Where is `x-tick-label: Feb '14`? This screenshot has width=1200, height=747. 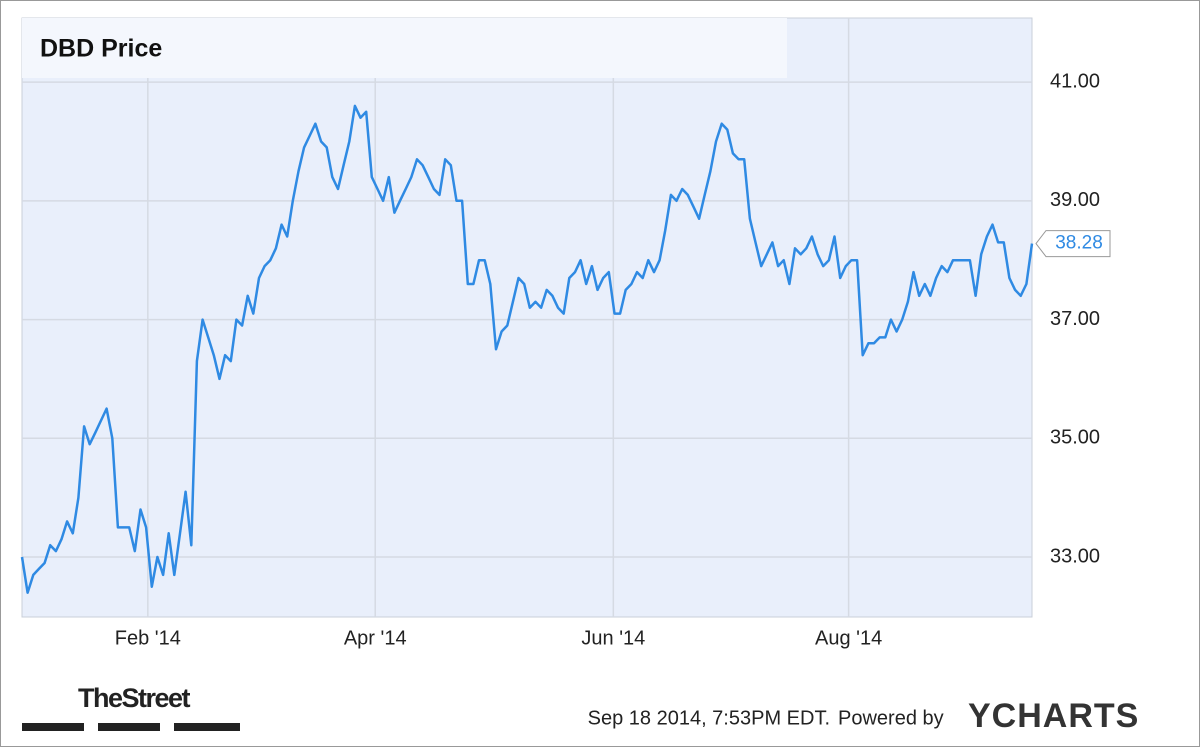
x-tick-label: Feb '14 is located at coordinates (148, 638).